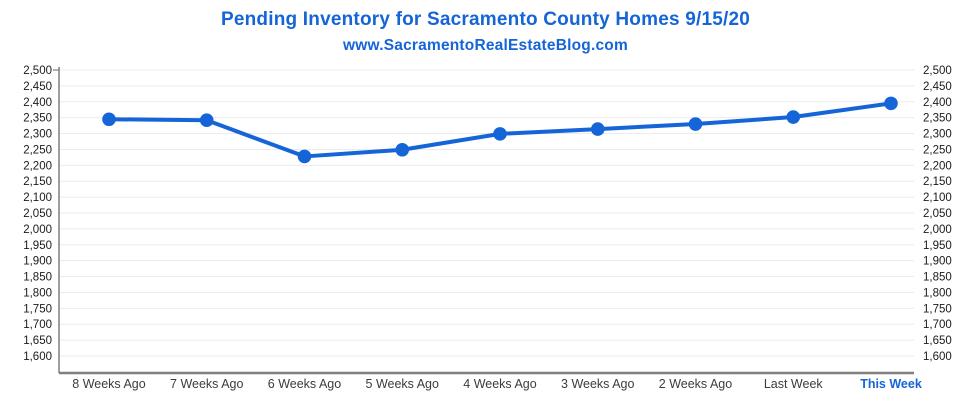 The height and width of the screenshot is (413, 971). I want to click on y-axis-label-left: 2,350, so click(37, 119).